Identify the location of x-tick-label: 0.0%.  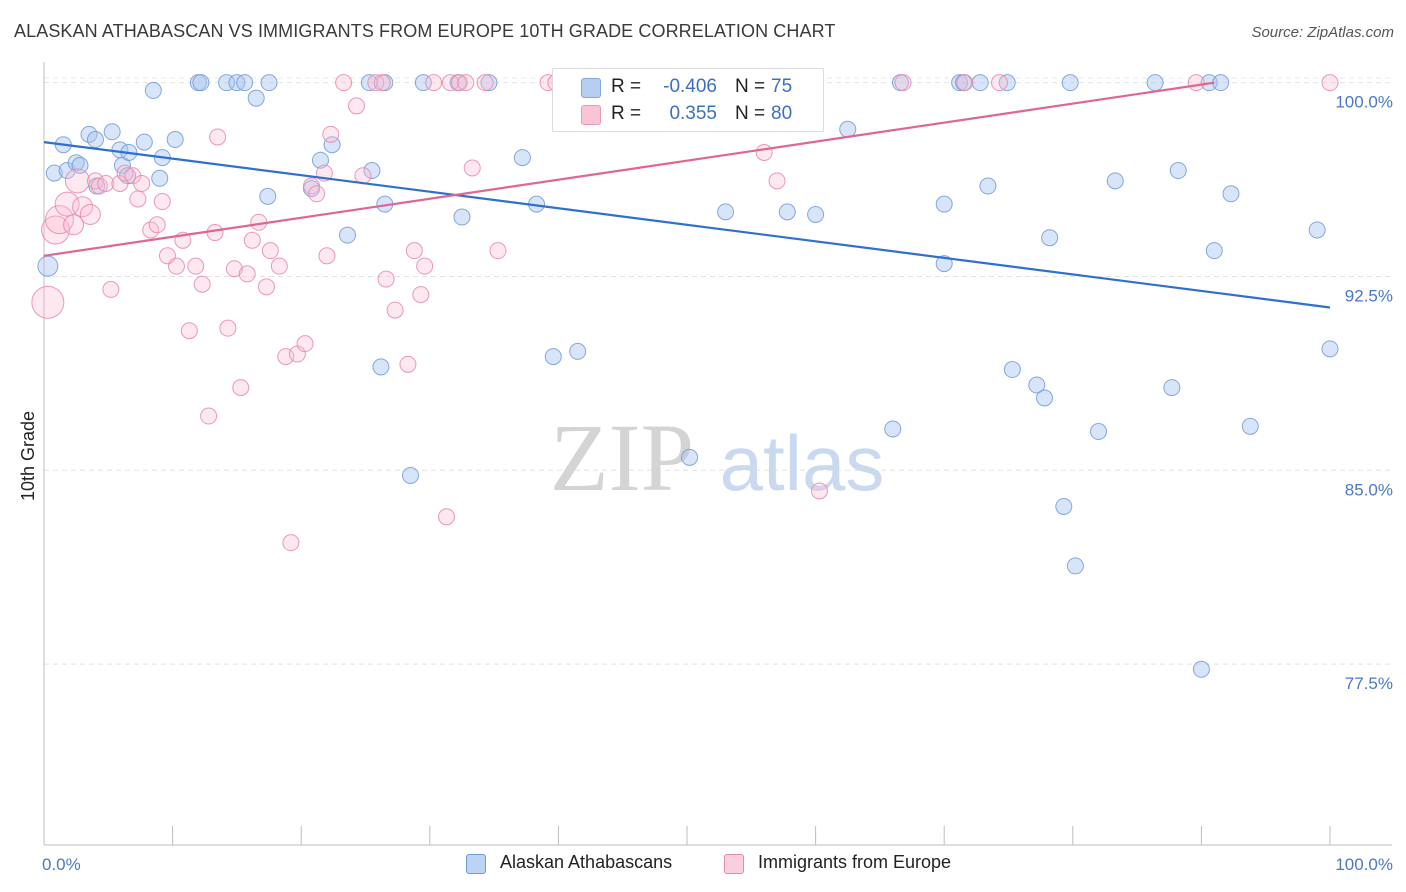
(61, 864).